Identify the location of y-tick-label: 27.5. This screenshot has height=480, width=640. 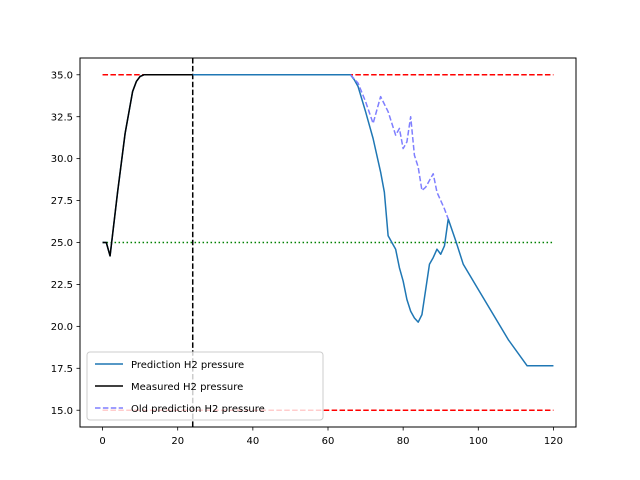
(62, 201).